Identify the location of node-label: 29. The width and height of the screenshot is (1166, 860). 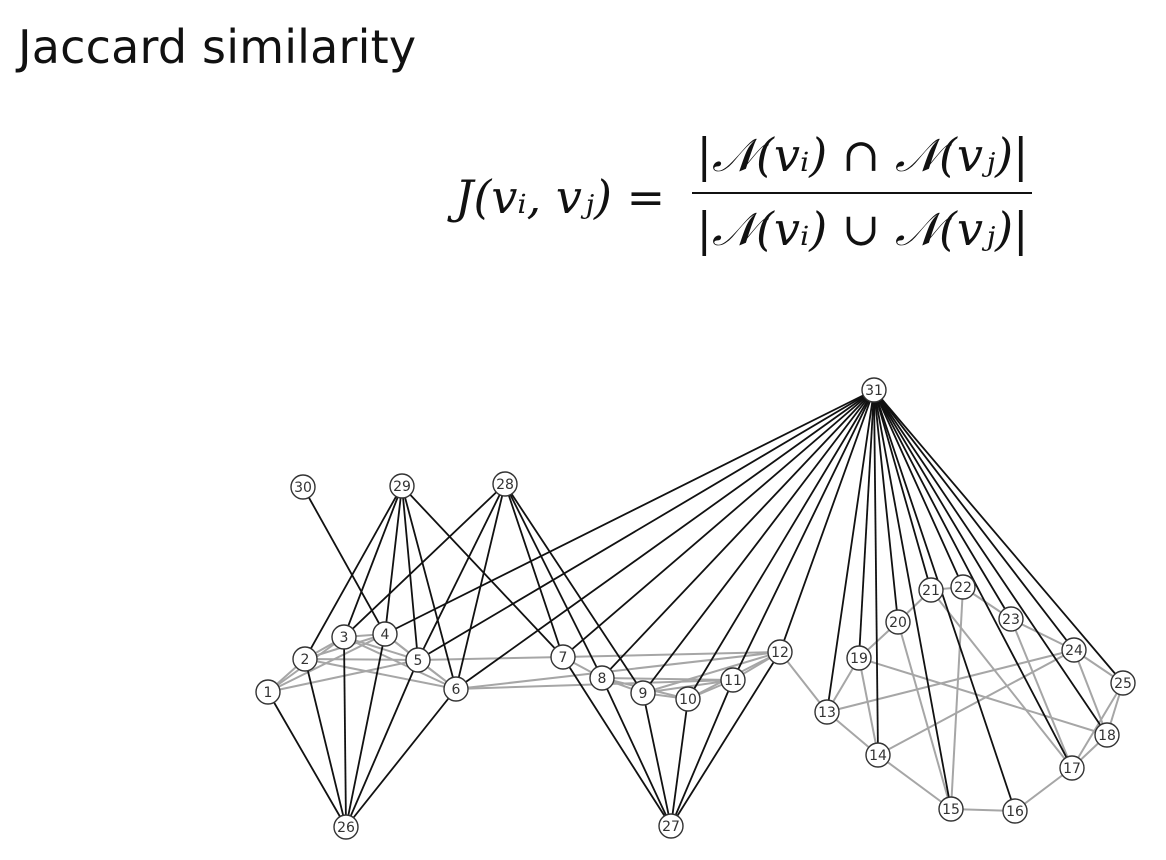
(402, 487).